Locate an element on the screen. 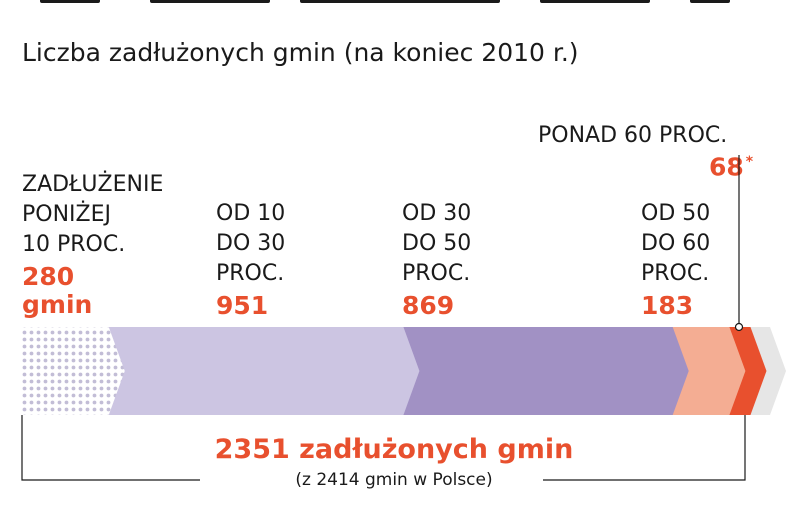 Image resolution: width=788 pixels, height=507 pixels. label-seg4-line3: PROC. is located at coordinates (675, 273).